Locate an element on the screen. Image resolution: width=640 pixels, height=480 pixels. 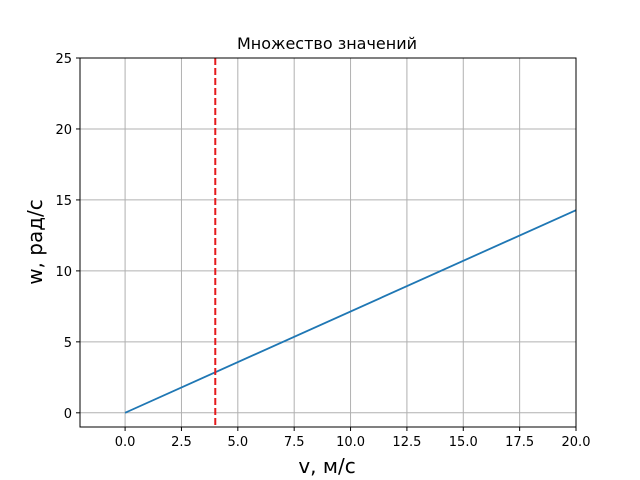
y-tick-label: 25 is located at coordinates (63, 59).